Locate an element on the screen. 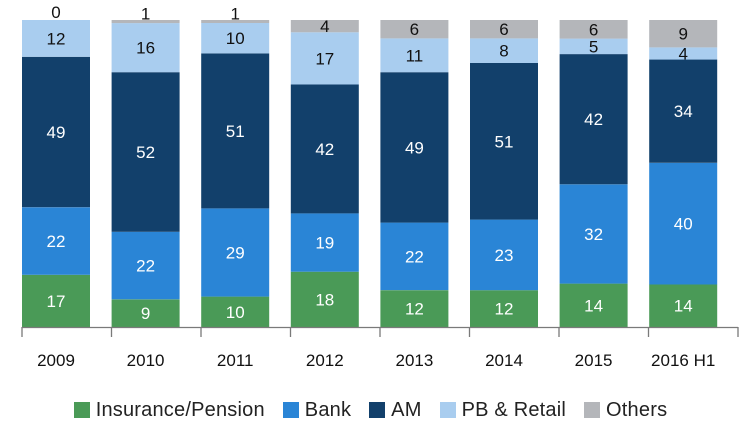  bar-segment-pb-retail-2015 is located at coordinates (593, 46).